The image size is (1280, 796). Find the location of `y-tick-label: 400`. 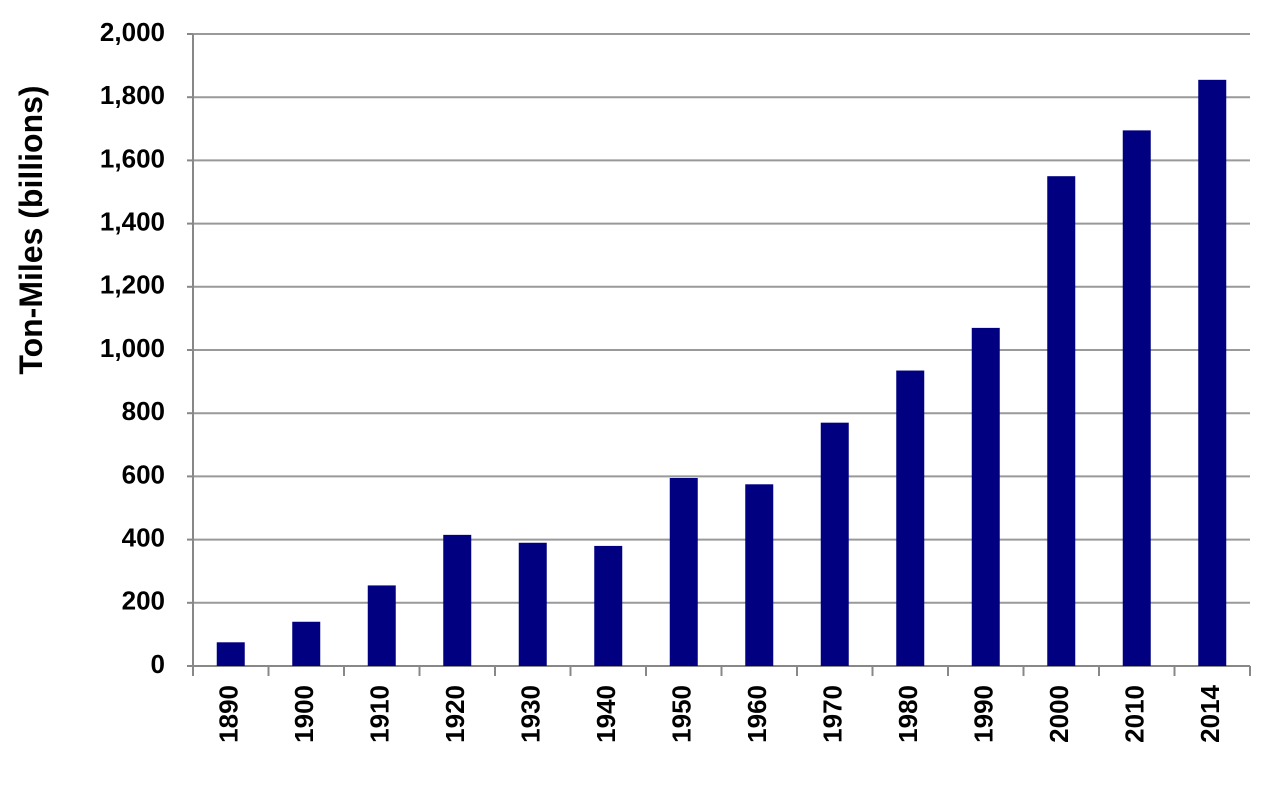

y-tick-label: 400 is located at coordinates (143, 537).